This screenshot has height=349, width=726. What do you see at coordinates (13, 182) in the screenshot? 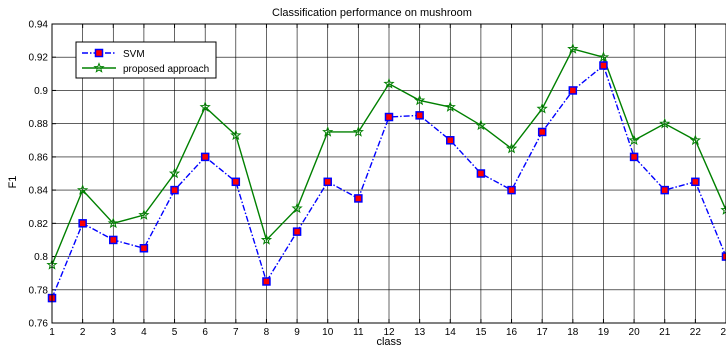
I see `y-axis-label: F1` at bounding box center [13, 182].